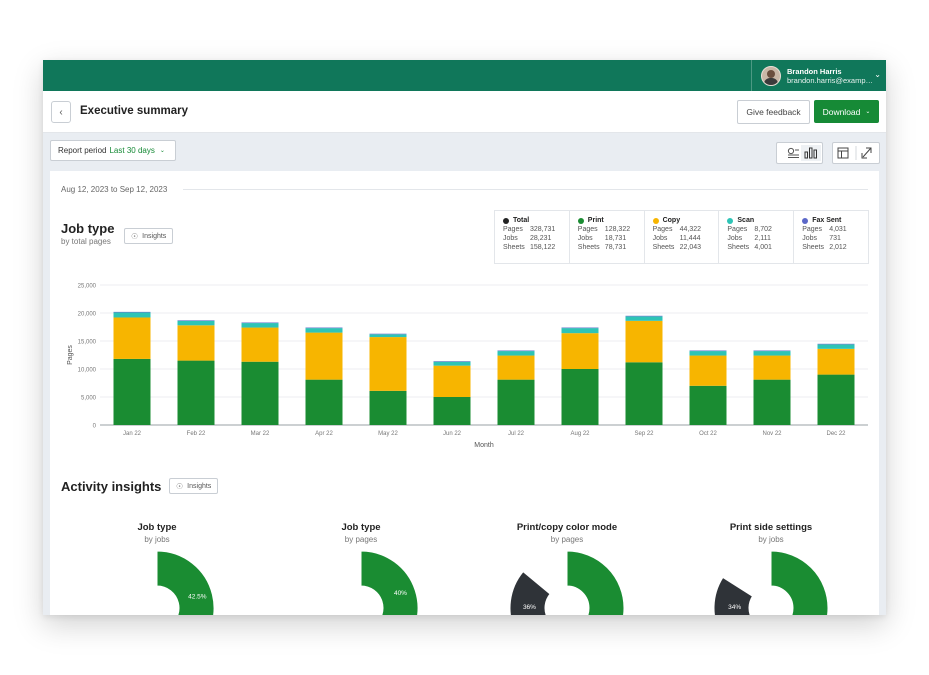 This screenshot has height=675, width=929. I want to click on pie-title: Print/copy color mode, so click(567, 527).